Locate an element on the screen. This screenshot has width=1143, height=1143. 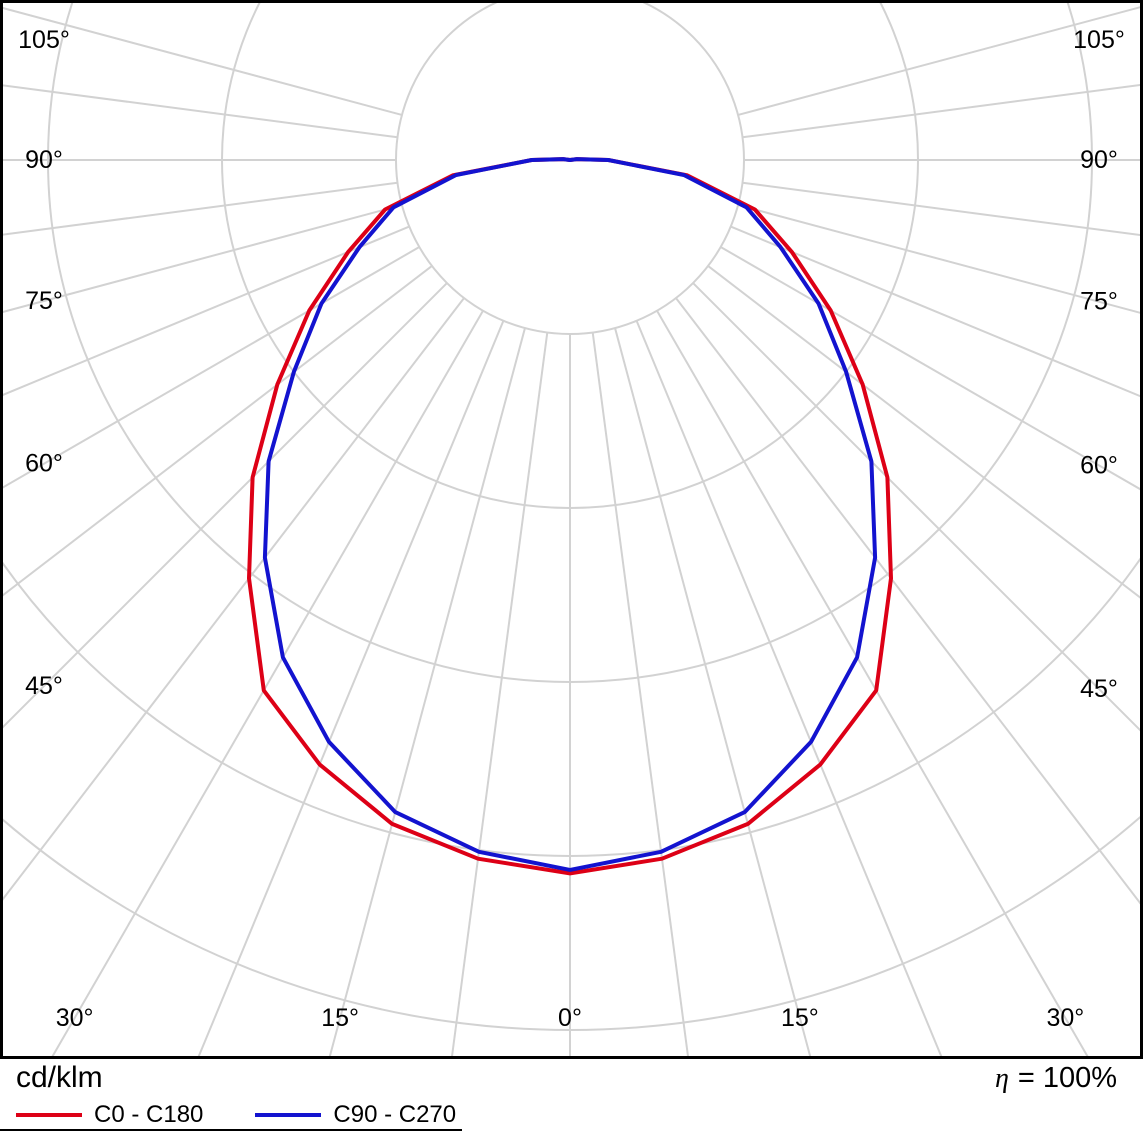
legend: C0 - C180 C90 - C270 is located at coordinates (236, 1115).